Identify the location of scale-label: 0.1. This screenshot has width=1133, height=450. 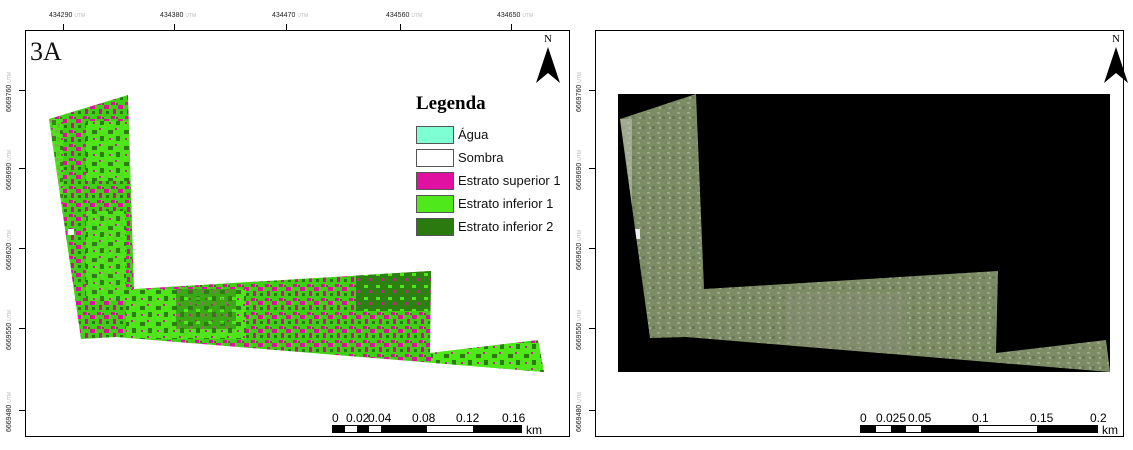
(980, 418).